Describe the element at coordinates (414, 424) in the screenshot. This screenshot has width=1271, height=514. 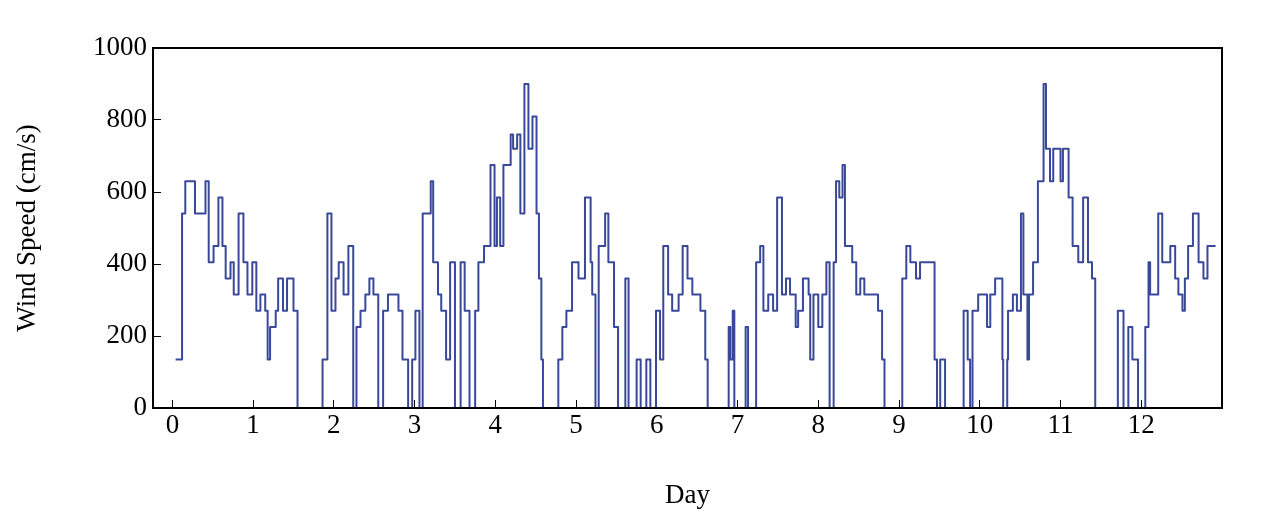
I see `x-tick-label: 3` at that location.